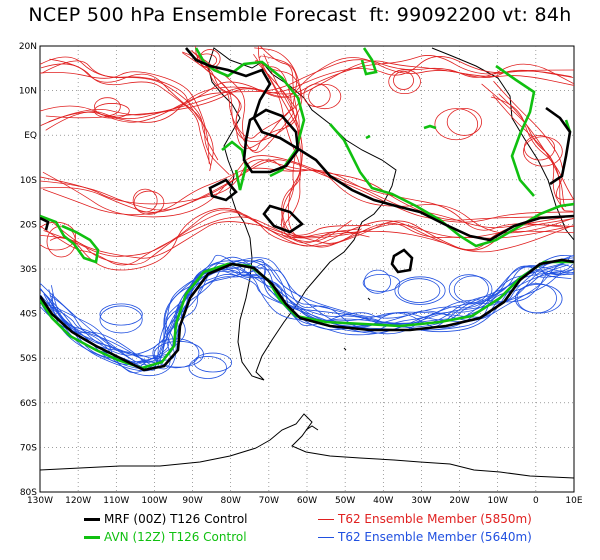 The width and height of the screenshot is (600, 560). I want to click on legend-label-avn: AVN (12Z) T126 Control, so click(175, 537).